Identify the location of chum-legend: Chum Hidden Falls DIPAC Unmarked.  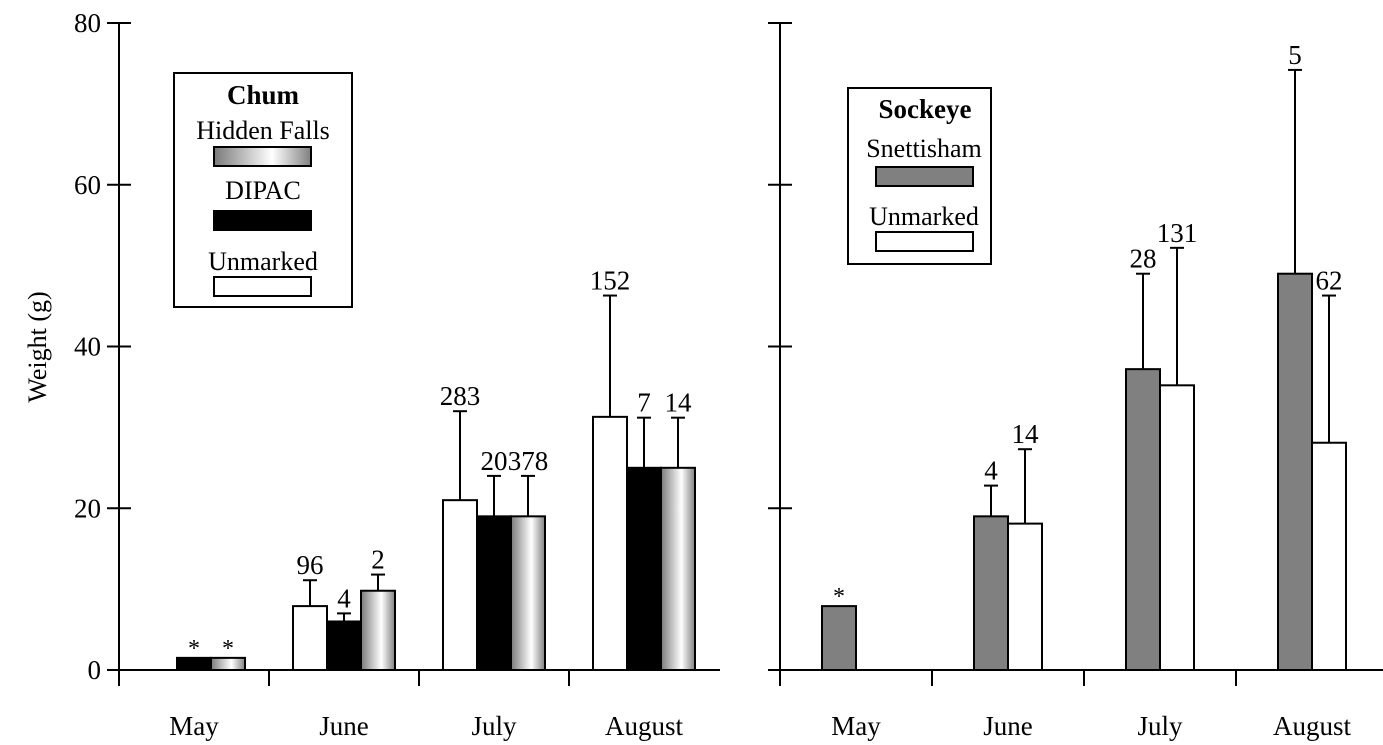
(263, 190).